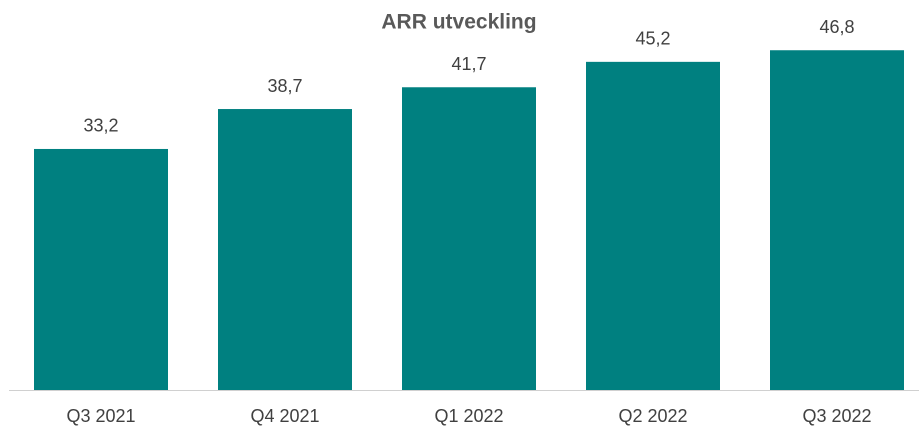  Describe the element at coordinates (100, 416) in the screenshot. I see `x-tick-label: Q3 2021` at that location.